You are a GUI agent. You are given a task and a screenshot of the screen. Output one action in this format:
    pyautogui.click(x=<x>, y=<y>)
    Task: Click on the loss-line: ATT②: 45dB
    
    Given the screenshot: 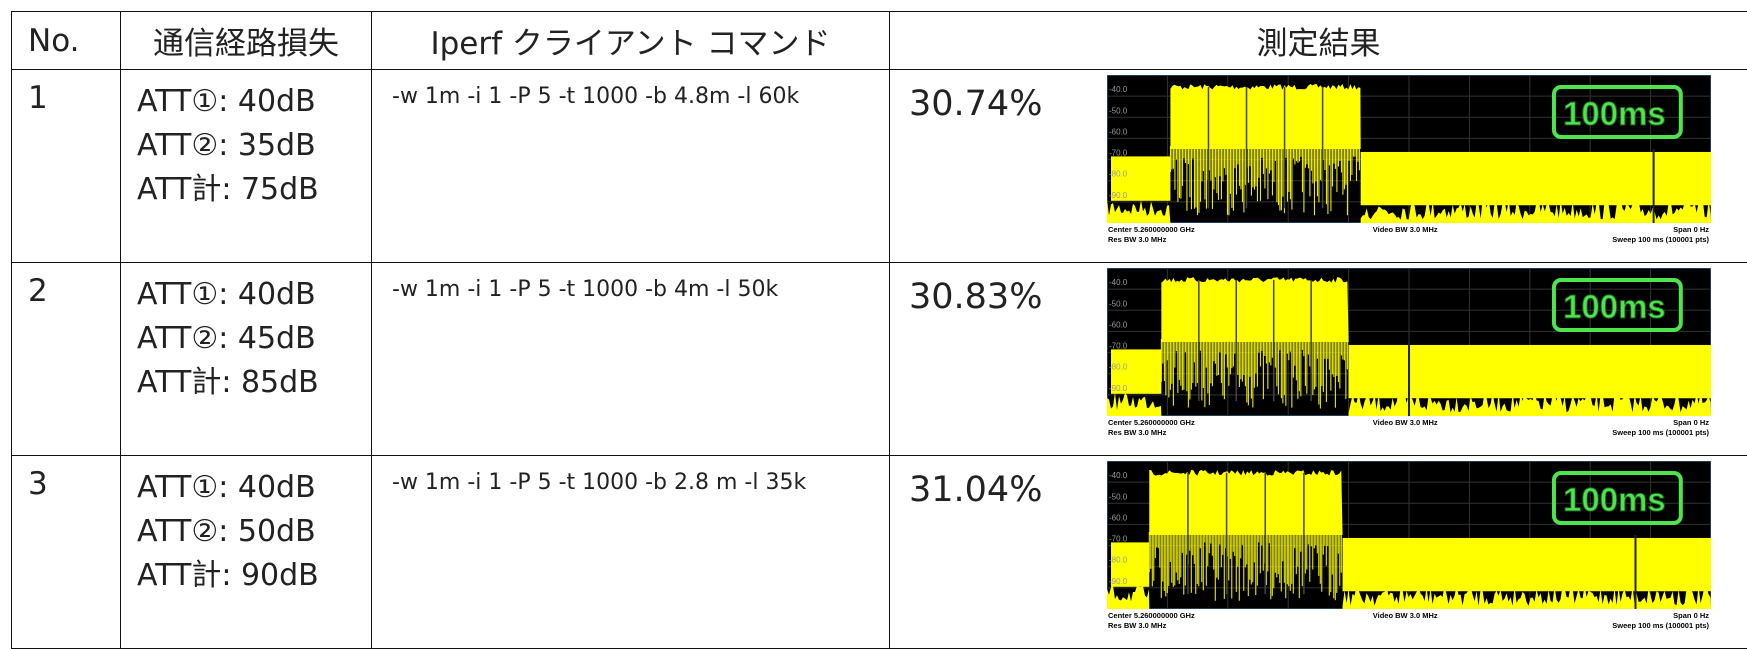 What is the action you would take?
    pyautogui.click(x=254, y=339)
    